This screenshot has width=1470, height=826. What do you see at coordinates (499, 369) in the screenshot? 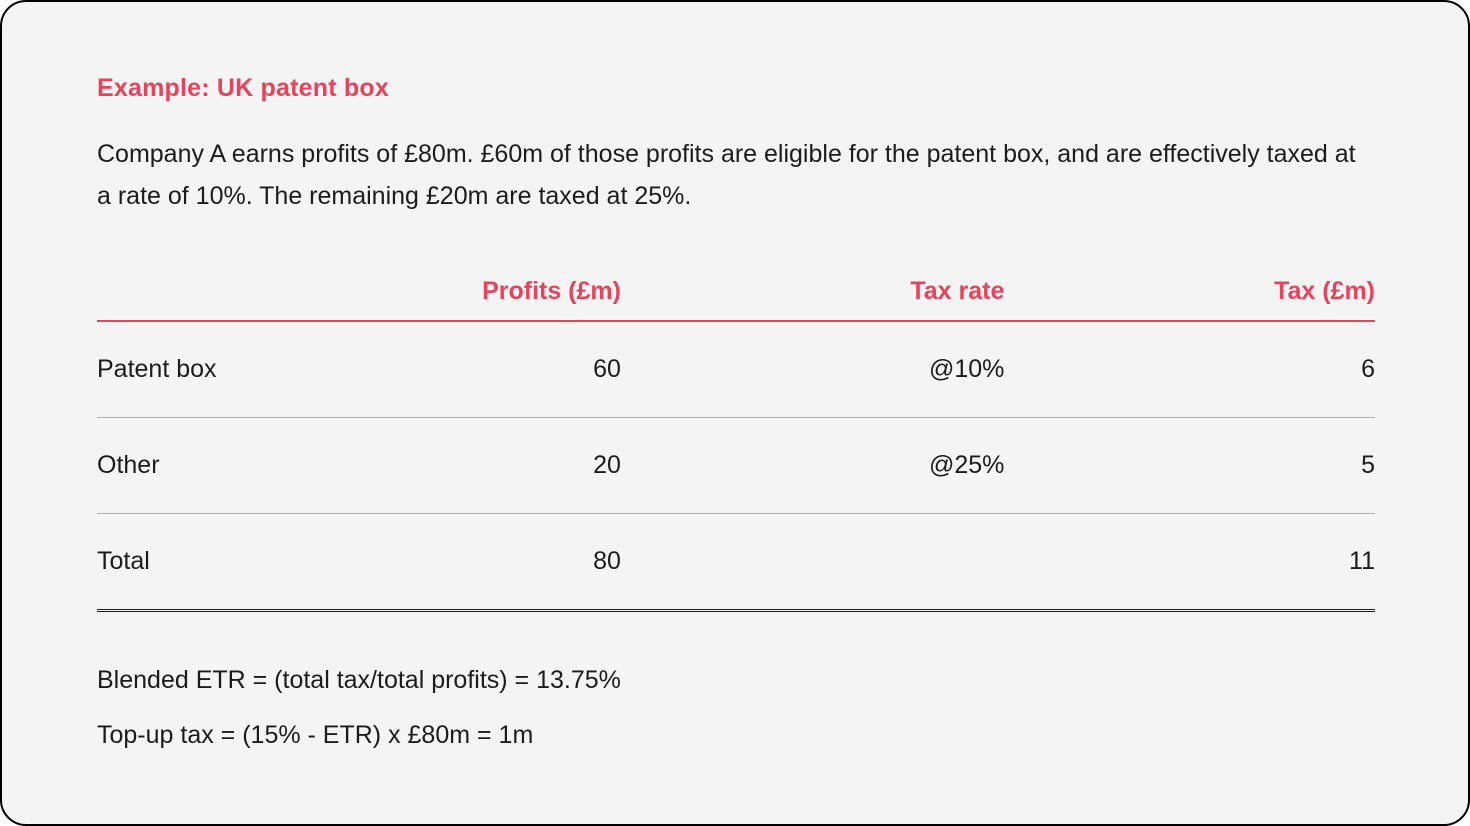
I see `cell-profits: 60` at bounding box center [499, 369].